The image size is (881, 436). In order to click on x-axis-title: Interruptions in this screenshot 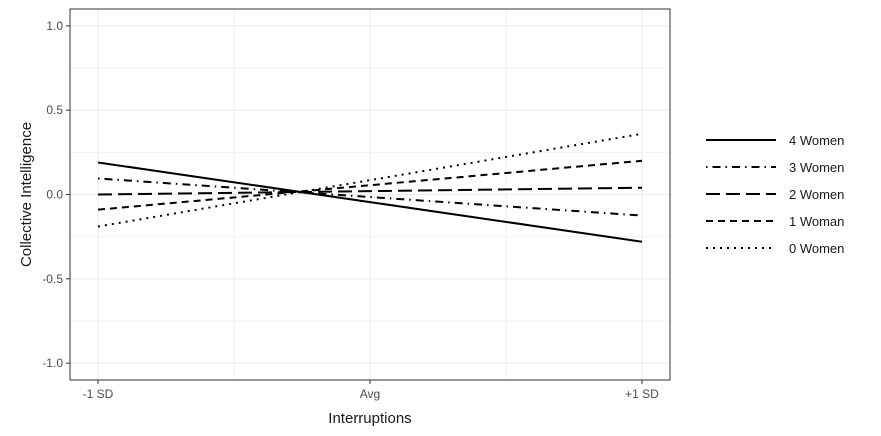, I will do `click(369, 418)`.